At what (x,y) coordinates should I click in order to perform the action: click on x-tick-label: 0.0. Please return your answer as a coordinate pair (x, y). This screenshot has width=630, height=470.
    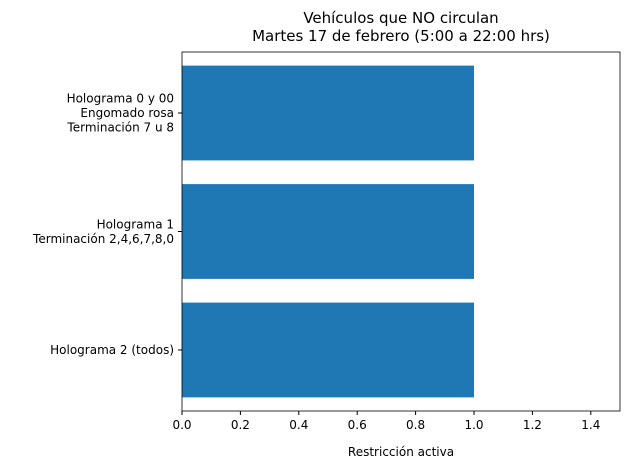
    Looking at the image, I should click on (181, 425).